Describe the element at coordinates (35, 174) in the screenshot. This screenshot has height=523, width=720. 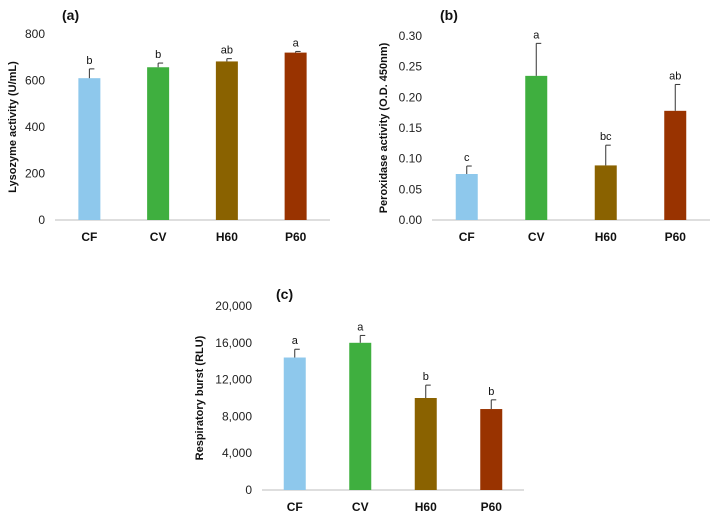
I see `y-tick-label: 200` at that location.